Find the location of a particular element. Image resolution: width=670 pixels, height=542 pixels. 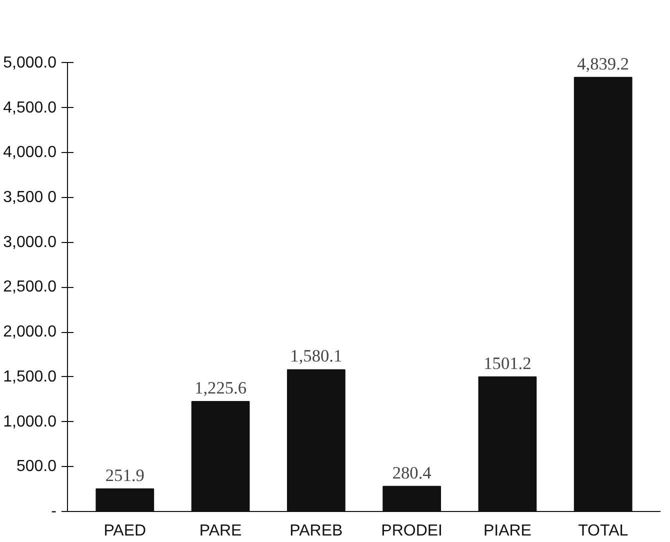

x-tick-label: PARE is located at coordinates (220, 531).